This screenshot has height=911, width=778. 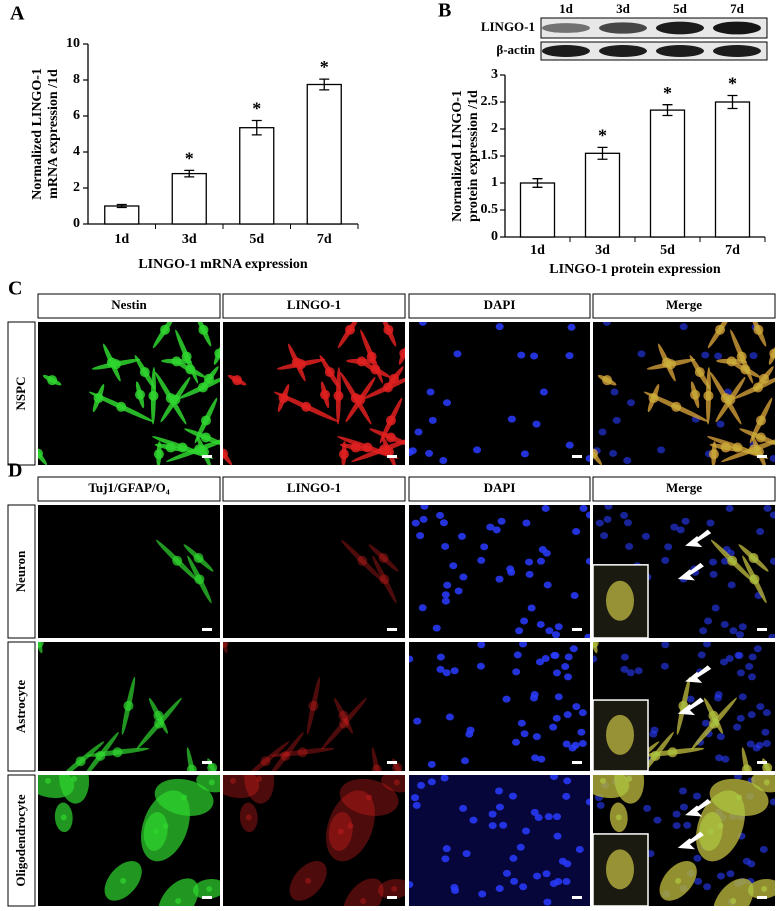 I want to click on y-axis-title: mRNA expression /1d, so click(x=53, y=134).